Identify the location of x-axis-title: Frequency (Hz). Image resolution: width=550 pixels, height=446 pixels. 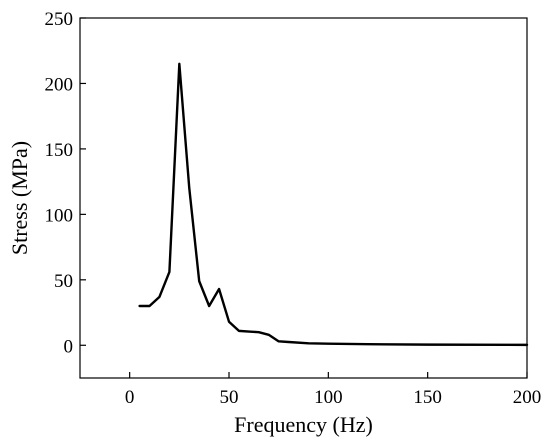
(303, 424).